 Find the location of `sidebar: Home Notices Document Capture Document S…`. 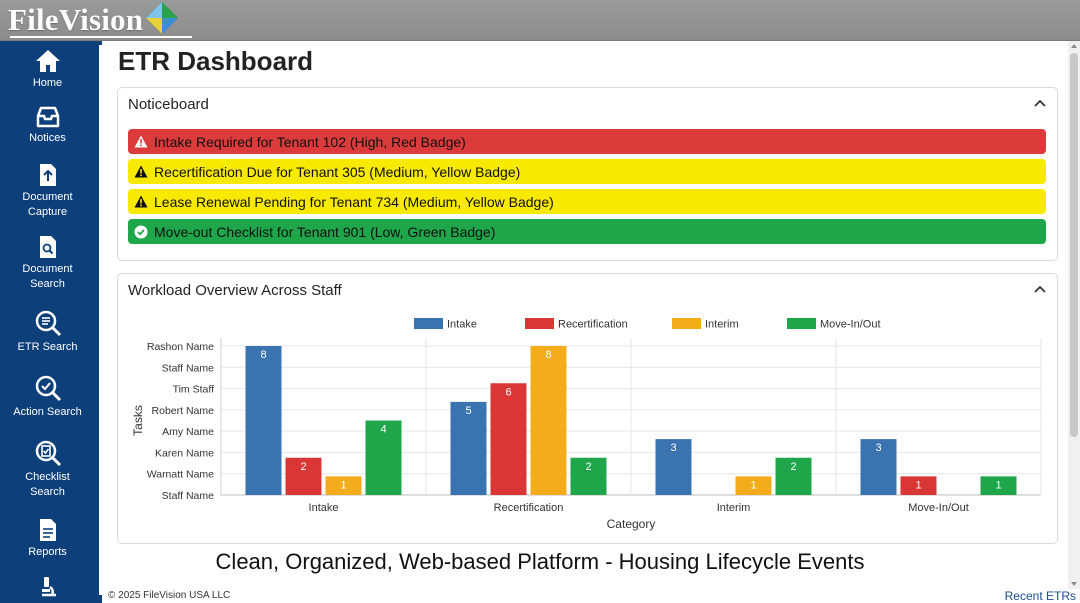

sidebar: Home Notices Document Capture Document S… is located at coordinates (53, 322).